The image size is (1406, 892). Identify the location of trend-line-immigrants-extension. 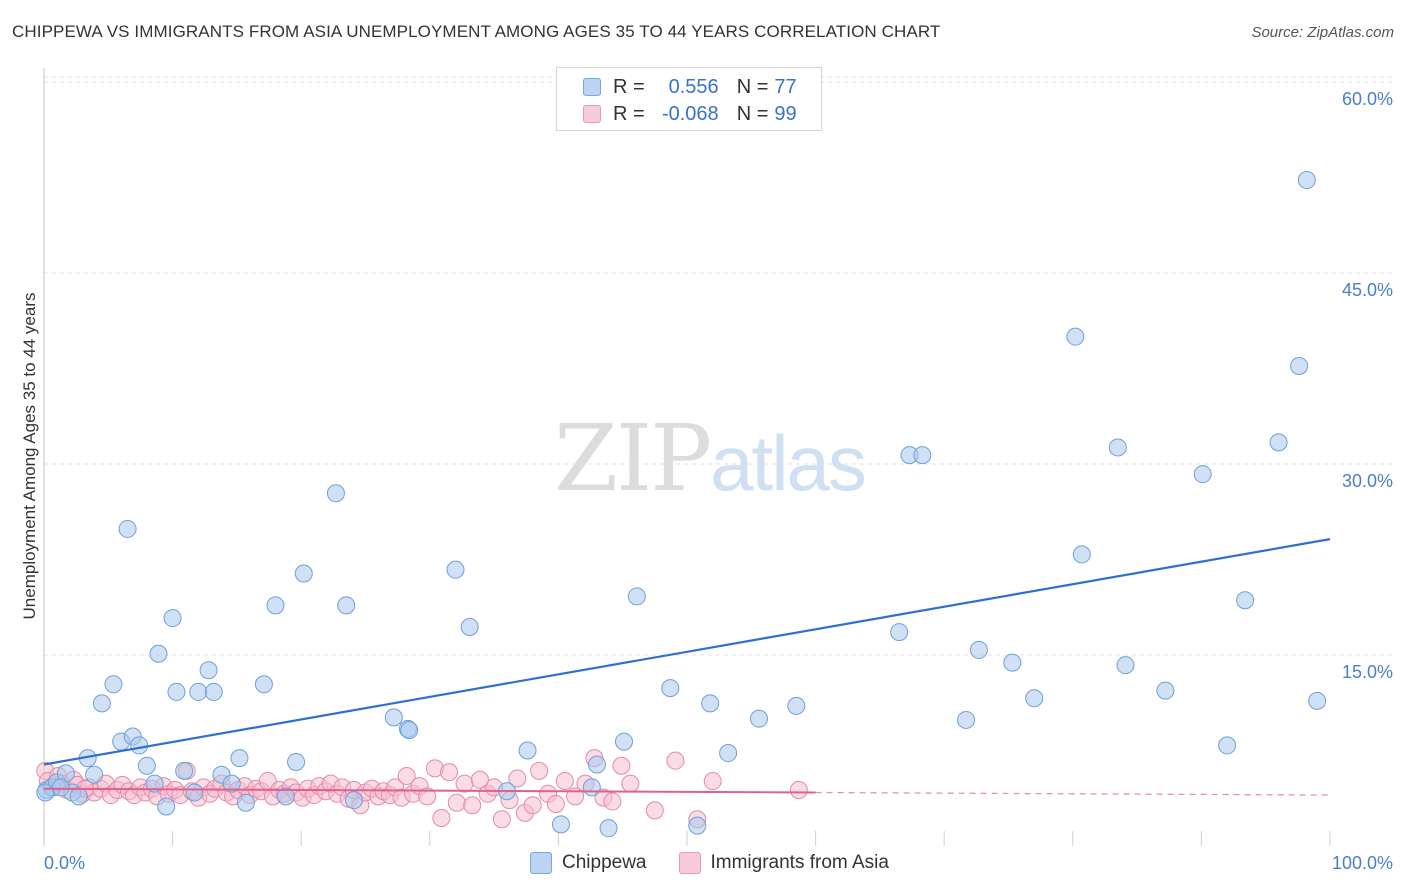
(1073, 793).